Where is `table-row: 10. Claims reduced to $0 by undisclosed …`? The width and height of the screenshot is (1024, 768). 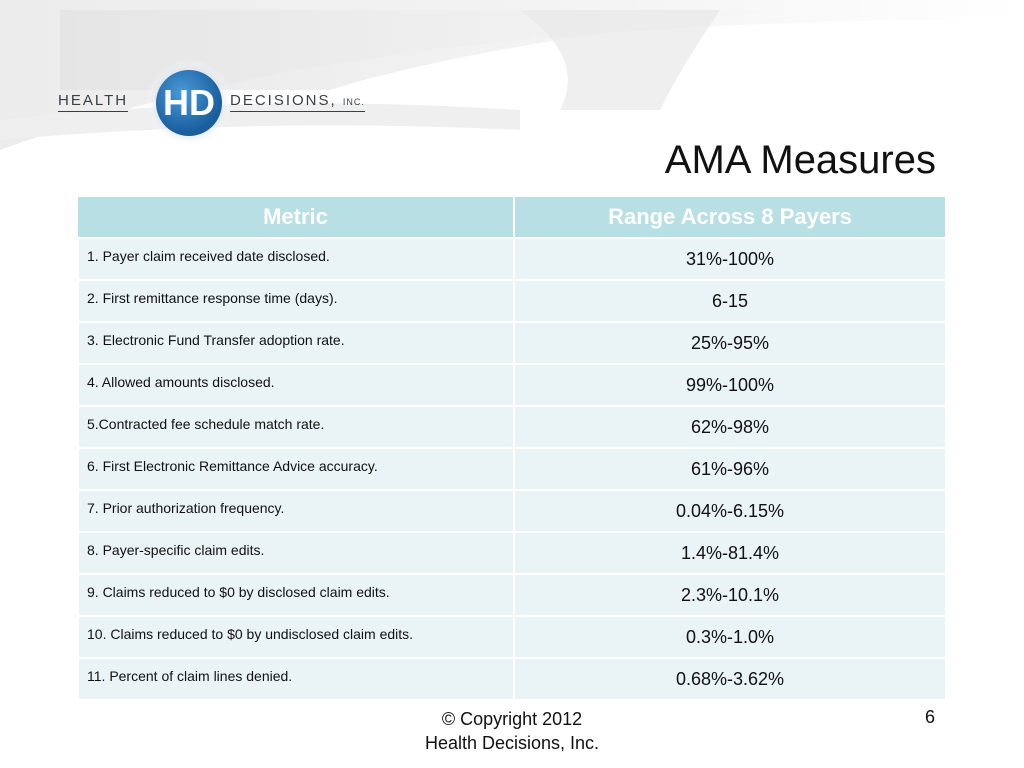
table-row: 10. Claims reduced to $0 by undisclosed … is located at coordinates (512, 637).